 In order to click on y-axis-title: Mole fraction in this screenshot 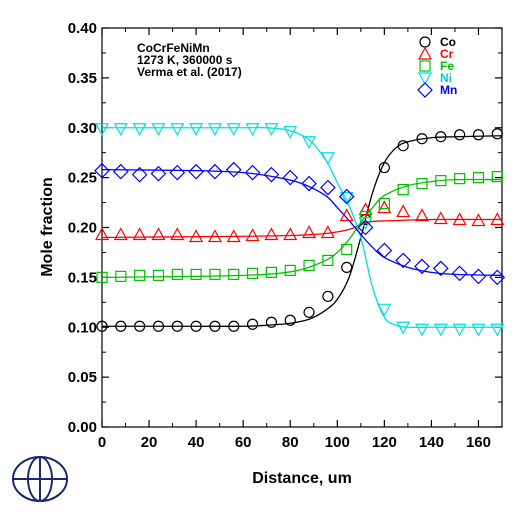, I will do `click(47, 227)`.